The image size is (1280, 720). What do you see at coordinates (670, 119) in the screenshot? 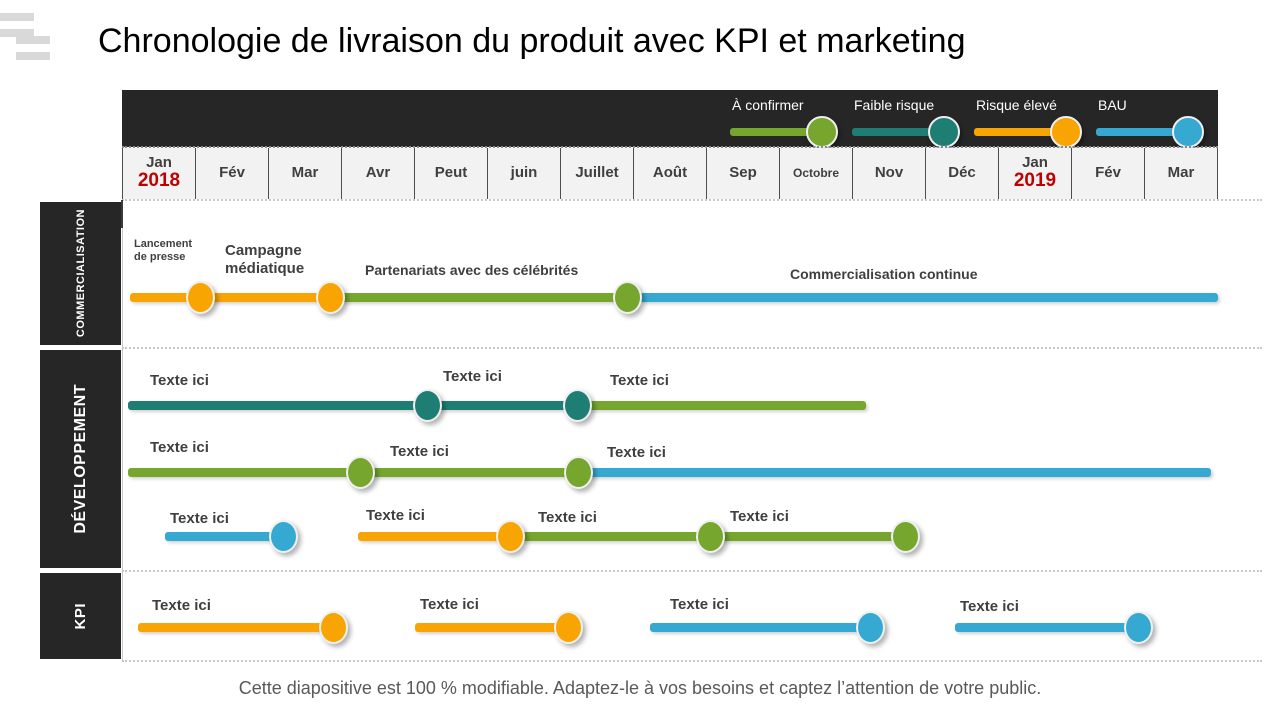
I see `legend-panel: À confirmer Faible risque Risque élevé BAU` at bounding box center [670, 119].